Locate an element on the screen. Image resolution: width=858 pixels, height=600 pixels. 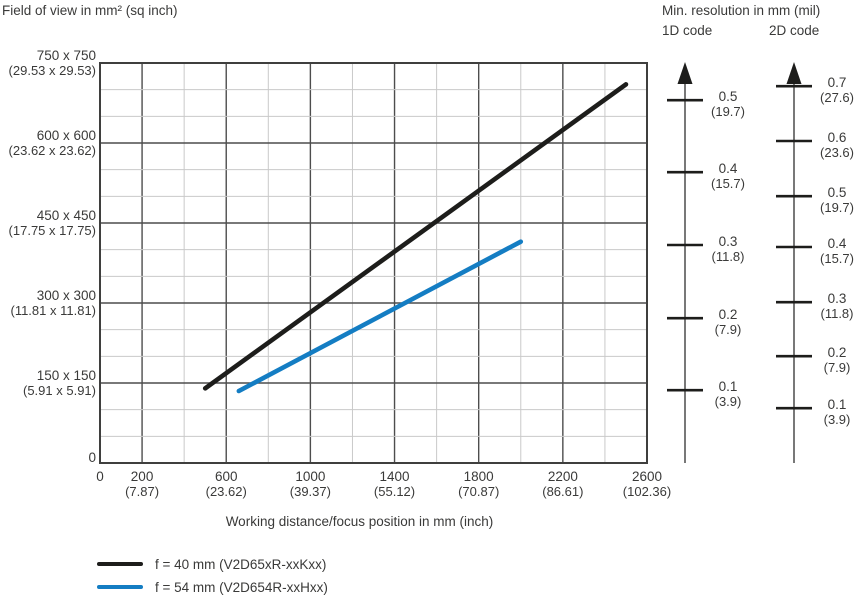
scale-2d-tick-label-0.3: 0.3 (11.8) is located at coordinates (837, 306).